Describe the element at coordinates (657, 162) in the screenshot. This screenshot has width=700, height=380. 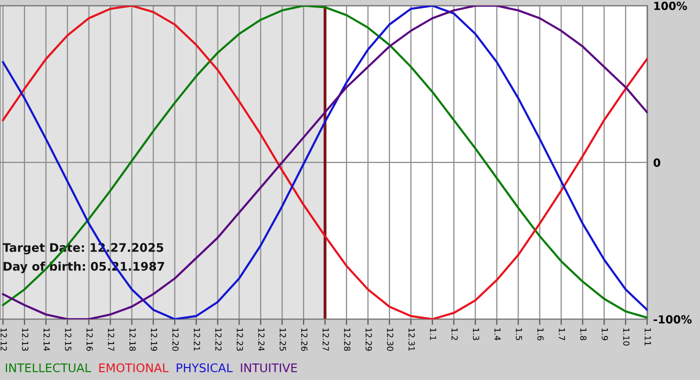
I see `y-tick-label: 0` at that location.